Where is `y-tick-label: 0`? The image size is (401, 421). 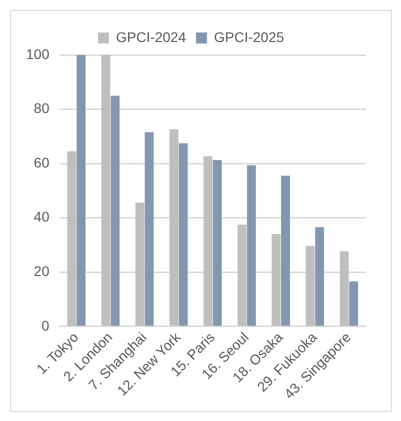 y-tick-label: 0 is located at coordinates (46, 325).